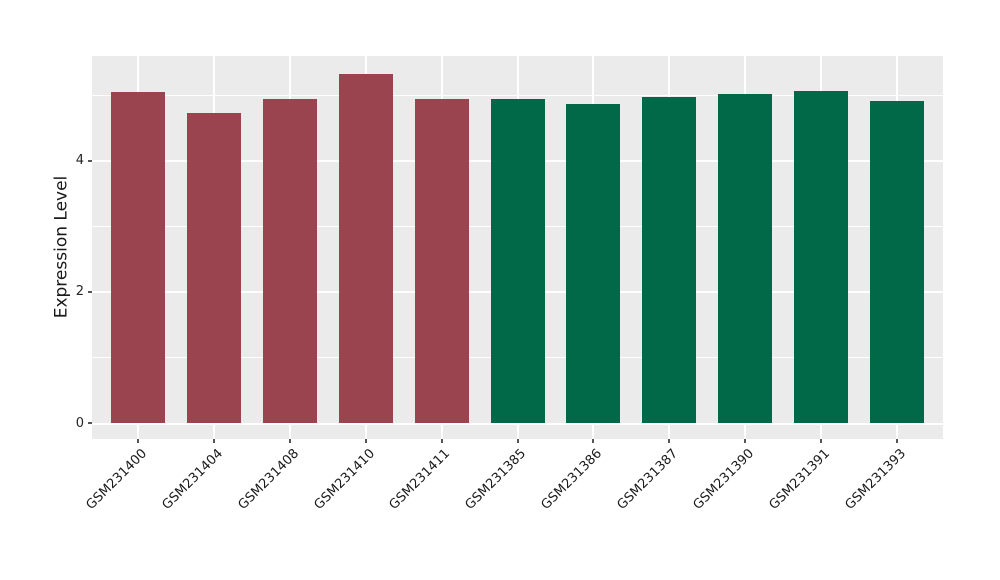  What do you see at coordinates (648, 479) in the screenshot?
I see `x-tick-label: GSM231387` at bounding box center [648, 479].